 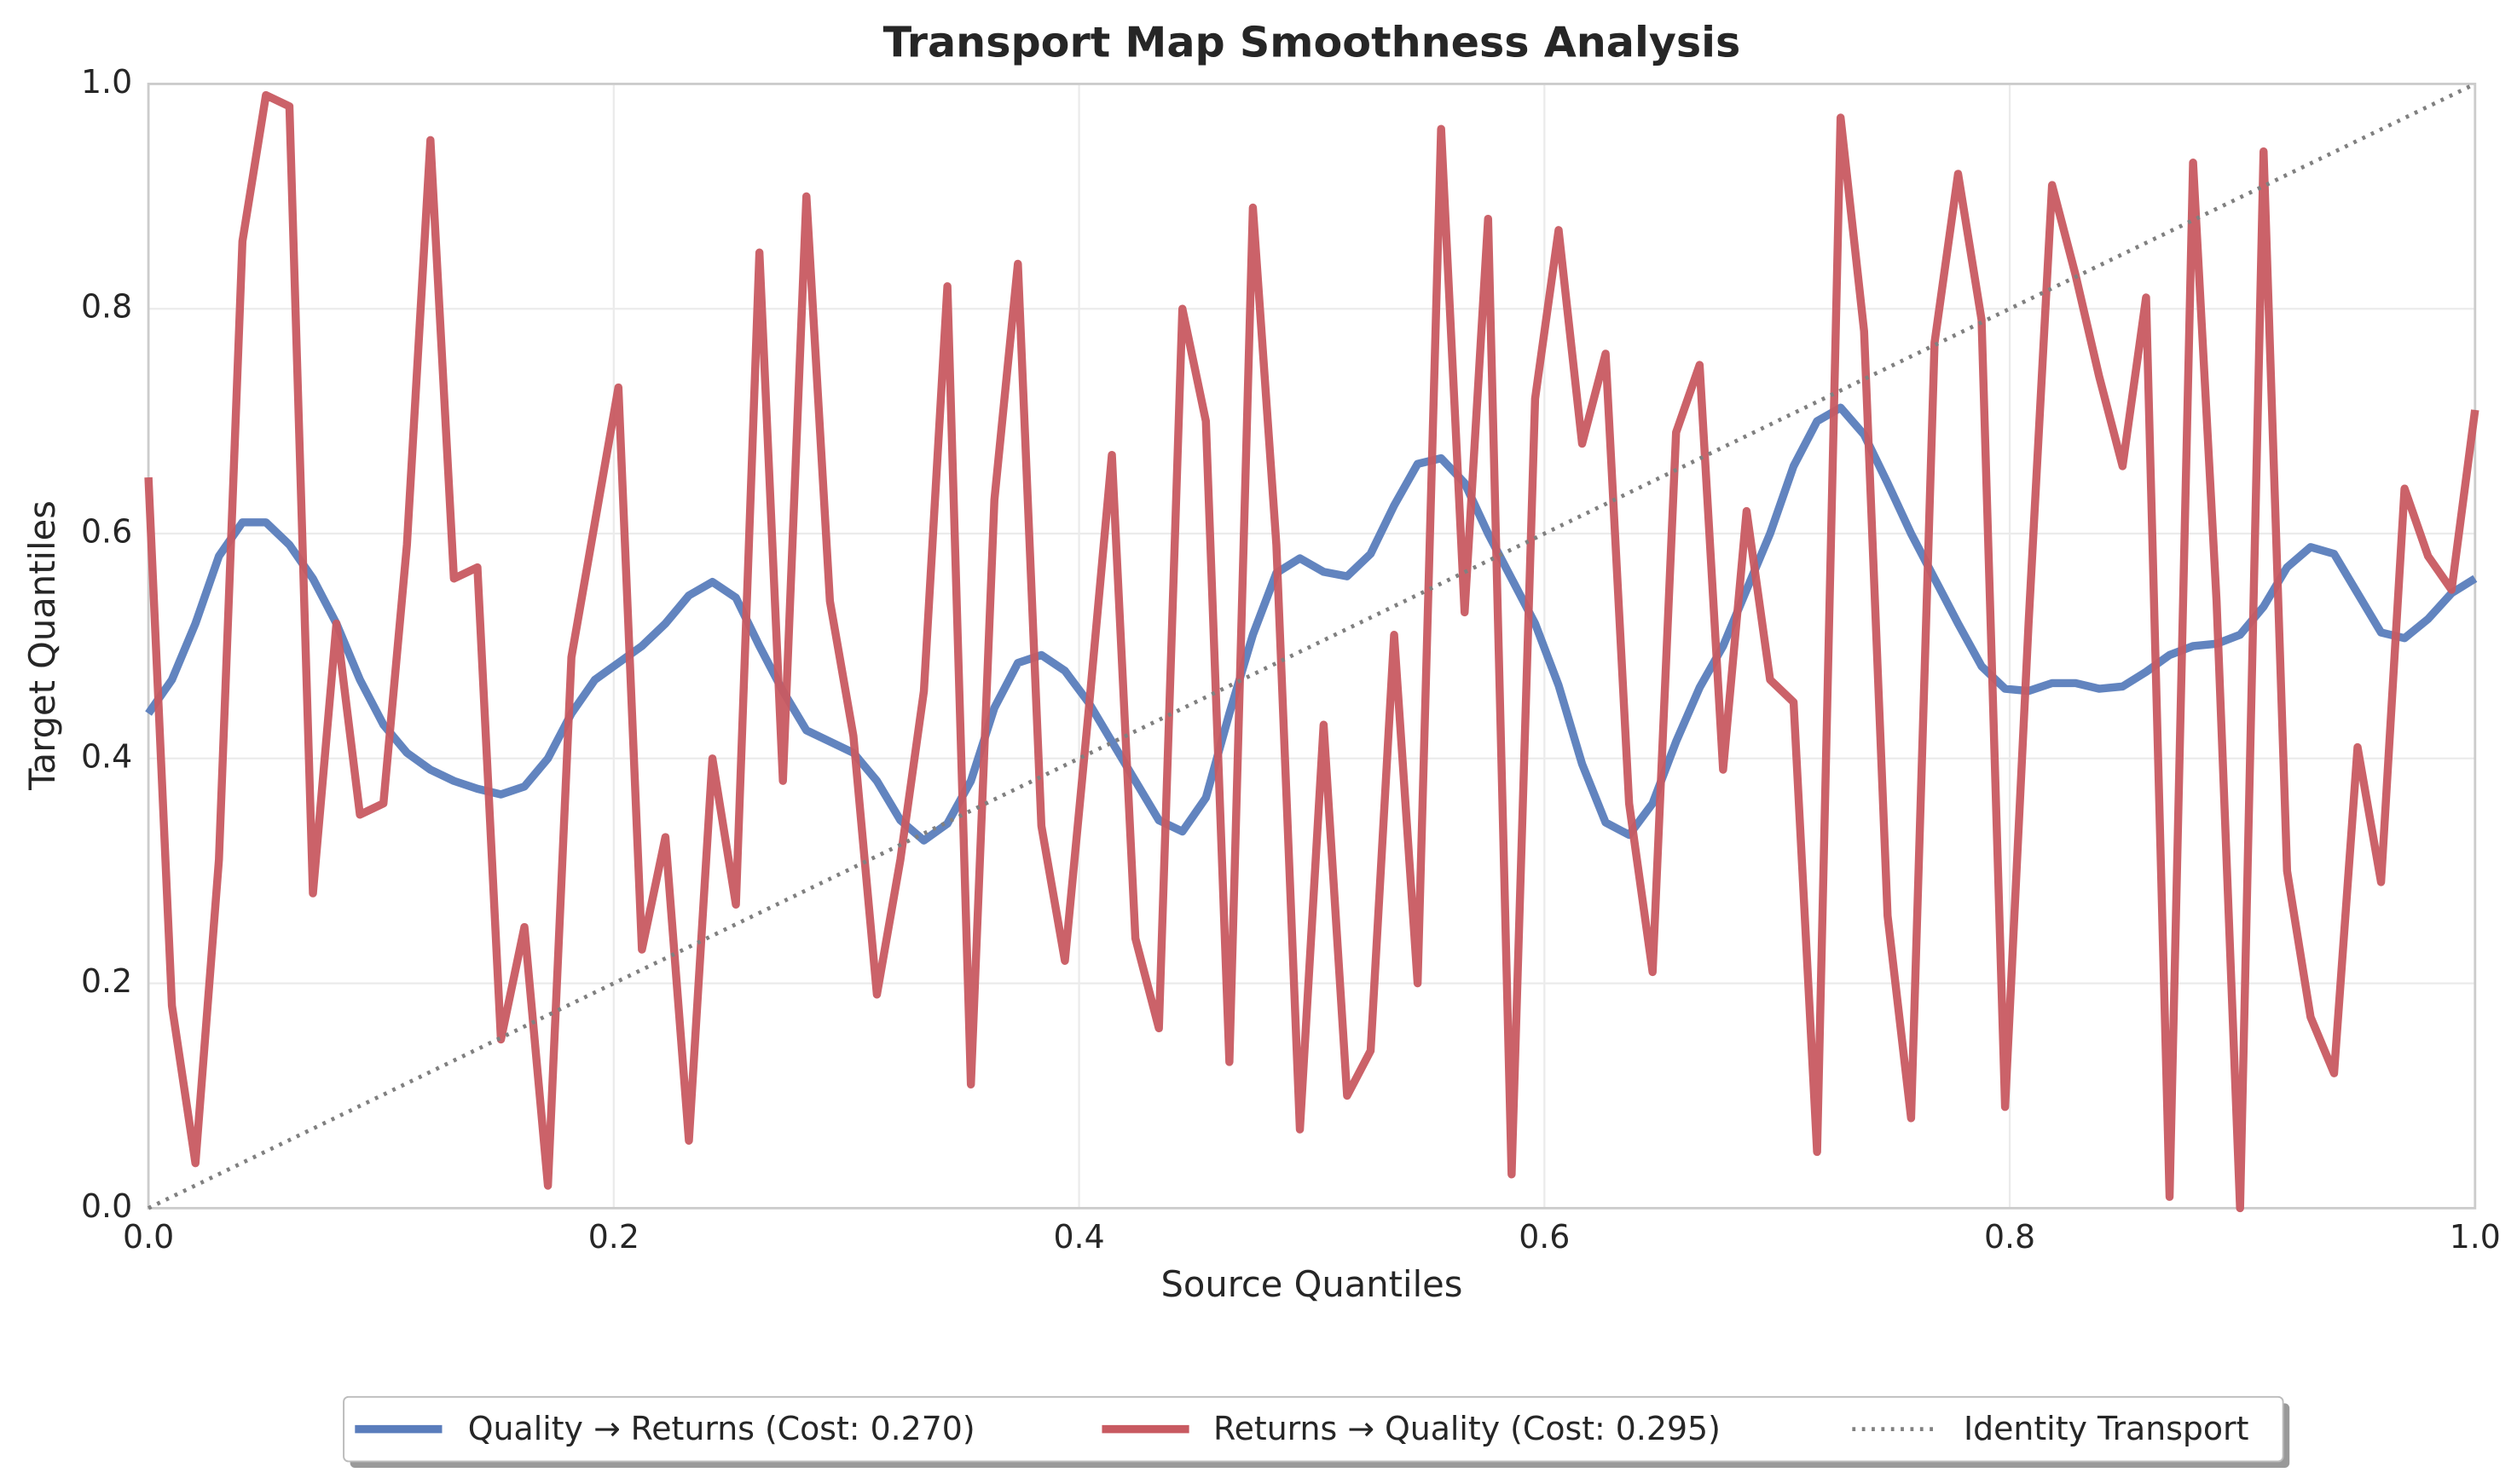 I want to click on y-tick-label: 0.0, so click(x=106, y=1206).